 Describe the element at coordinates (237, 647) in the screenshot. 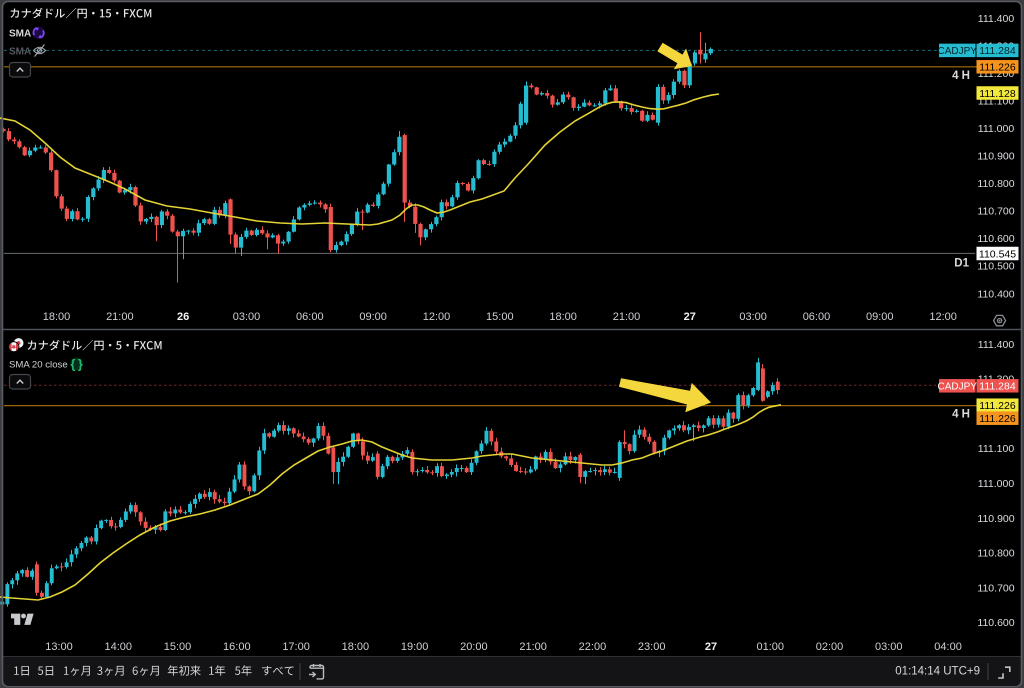

I see `svg-text: 16:00` at that location.